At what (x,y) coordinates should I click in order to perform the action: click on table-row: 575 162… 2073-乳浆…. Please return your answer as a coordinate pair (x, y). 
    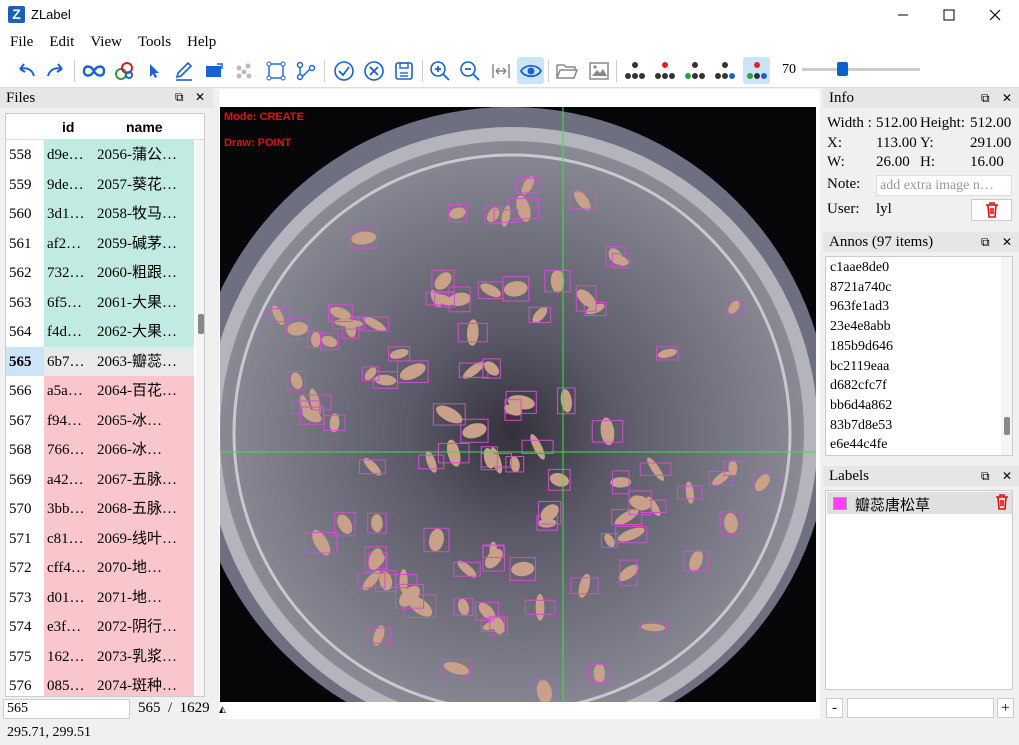
    Looking at the image, I should click on (100, 656).